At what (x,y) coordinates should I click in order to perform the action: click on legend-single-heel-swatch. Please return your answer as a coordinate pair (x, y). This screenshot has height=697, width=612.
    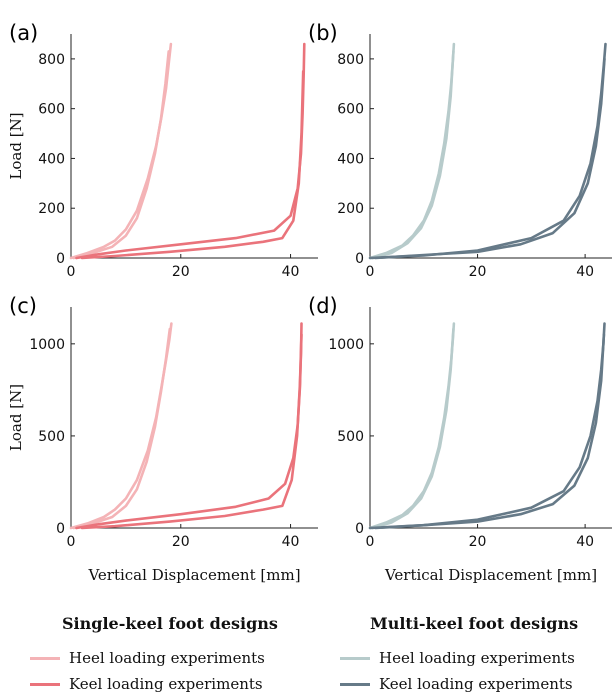
    Looking at the image, I should click on (45, 658).